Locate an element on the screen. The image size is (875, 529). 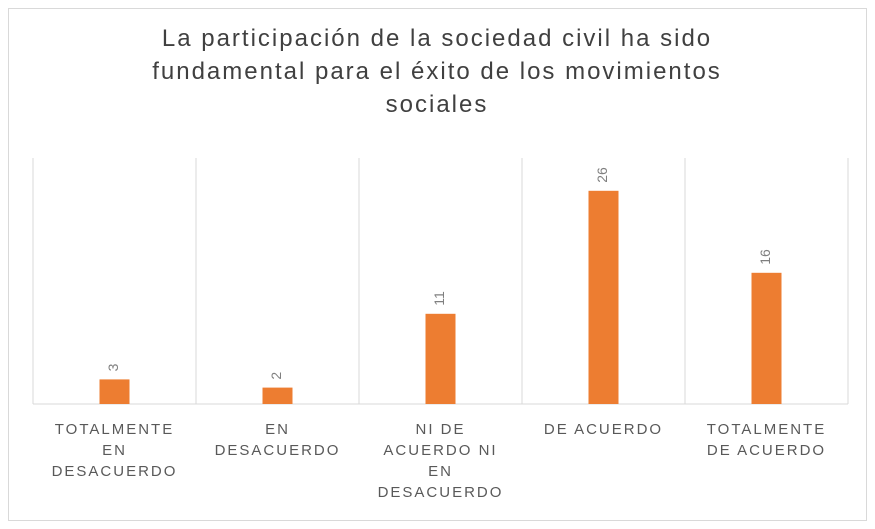
data-label: 2 is located at coordinates (276, 376).